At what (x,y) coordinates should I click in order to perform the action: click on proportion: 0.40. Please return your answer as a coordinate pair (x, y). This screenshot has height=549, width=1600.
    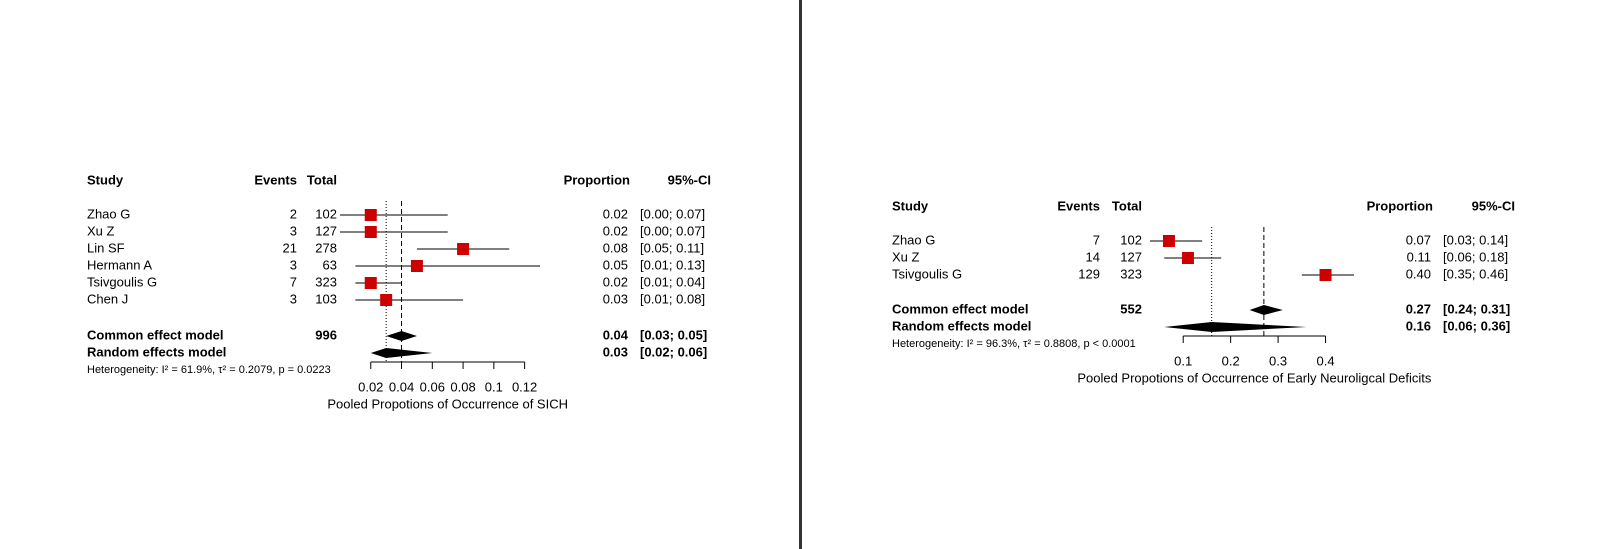
    Looking at the image, I should click on (1418, 273).